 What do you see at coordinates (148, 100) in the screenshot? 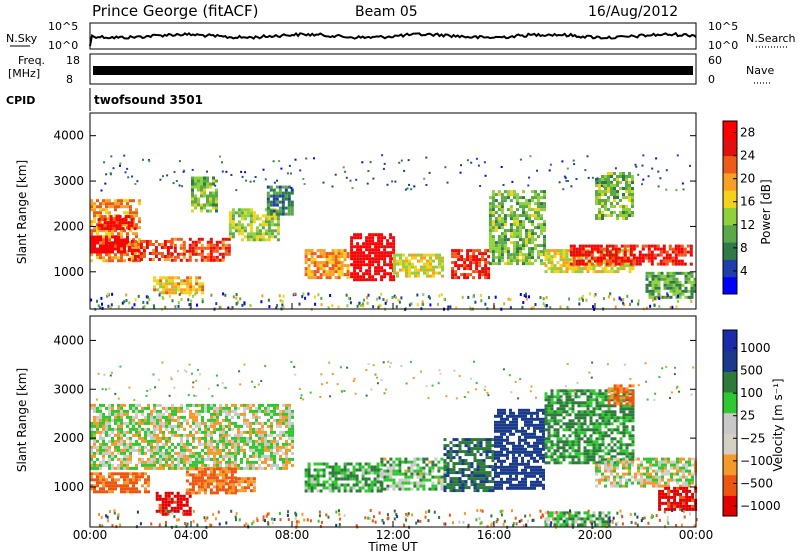
I see `cpid-value: twofsound 3501` at bounding box center [148, 100].